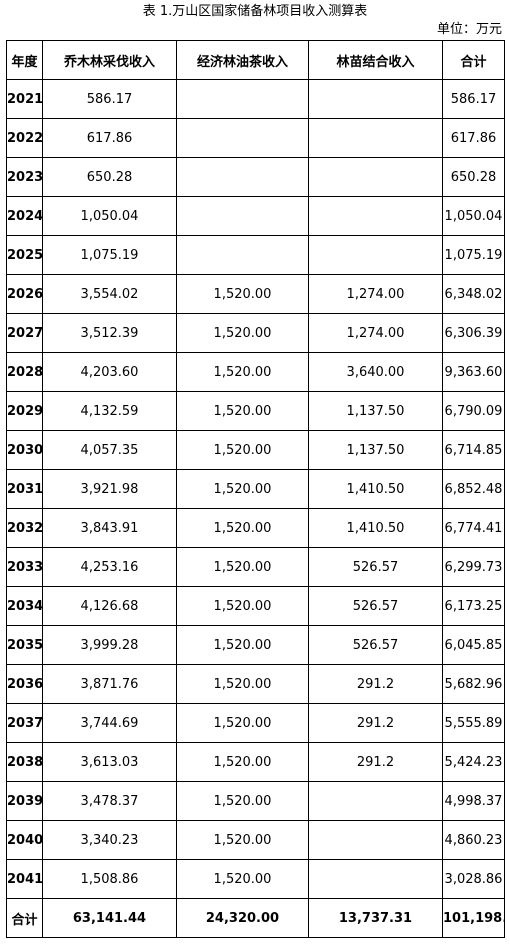  Describe the element at coordinates (24, 567) in the screenshot. I see `cell-year: 2033` at that location.